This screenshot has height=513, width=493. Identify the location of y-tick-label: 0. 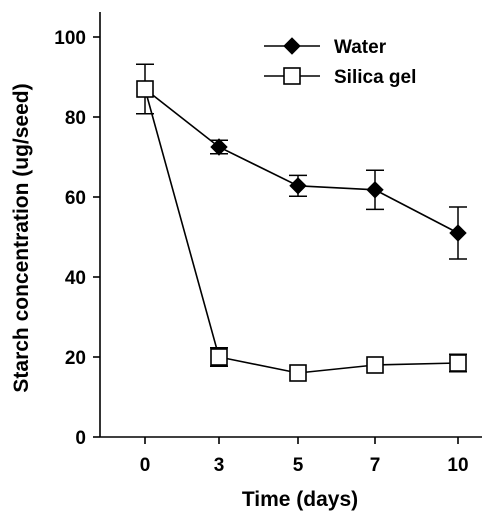
(80, 438).